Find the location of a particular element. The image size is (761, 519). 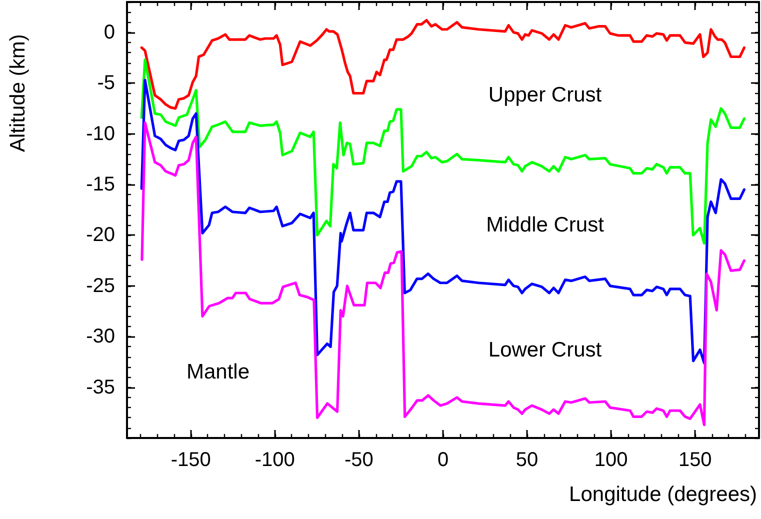

x-tick-label: -100 is located at coordinates (274, 460).